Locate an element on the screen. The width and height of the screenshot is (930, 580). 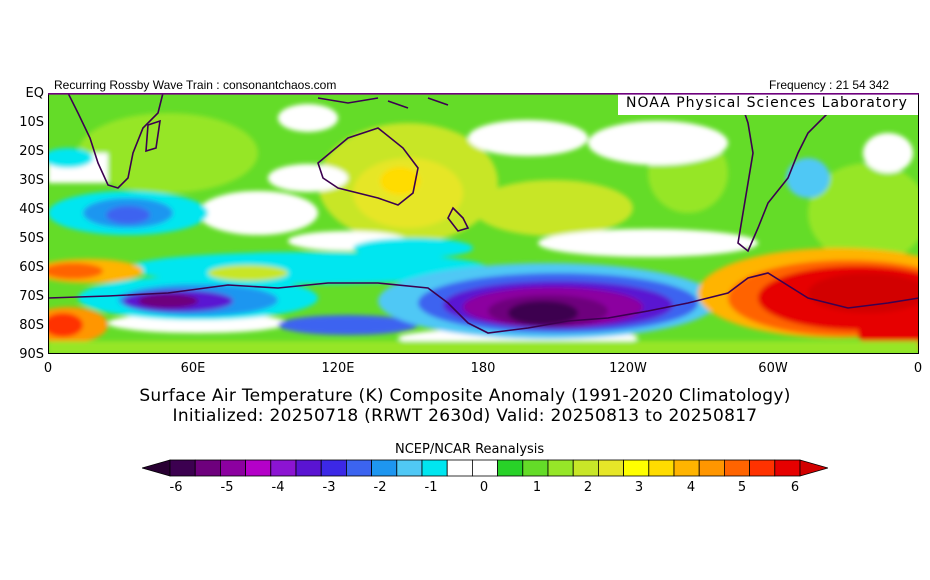
colorbar-label: -3 is located at coordinates (329, 487).